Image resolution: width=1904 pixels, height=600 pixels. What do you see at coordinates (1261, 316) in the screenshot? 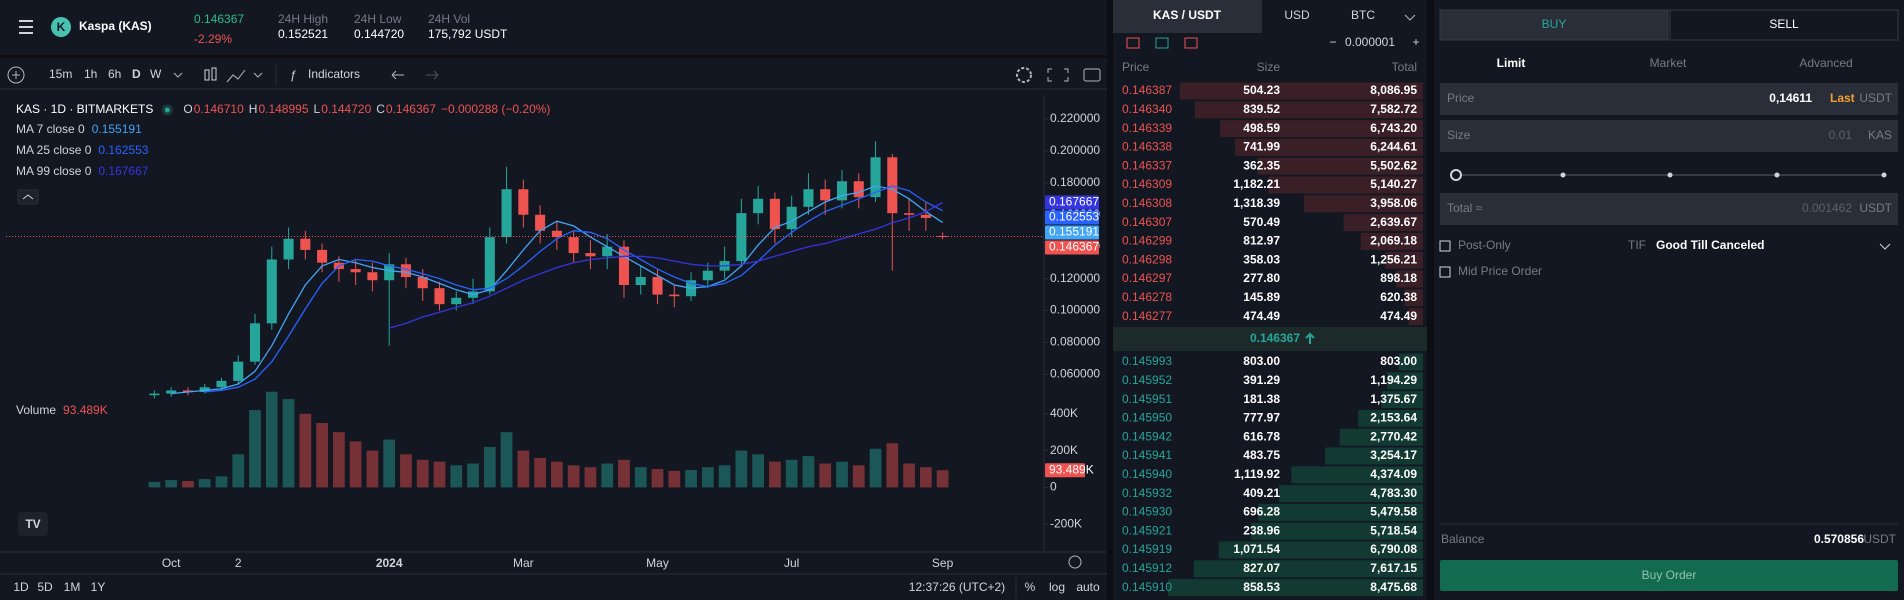
I see `book-size: 474.49` at bounding box center [1261, 316].